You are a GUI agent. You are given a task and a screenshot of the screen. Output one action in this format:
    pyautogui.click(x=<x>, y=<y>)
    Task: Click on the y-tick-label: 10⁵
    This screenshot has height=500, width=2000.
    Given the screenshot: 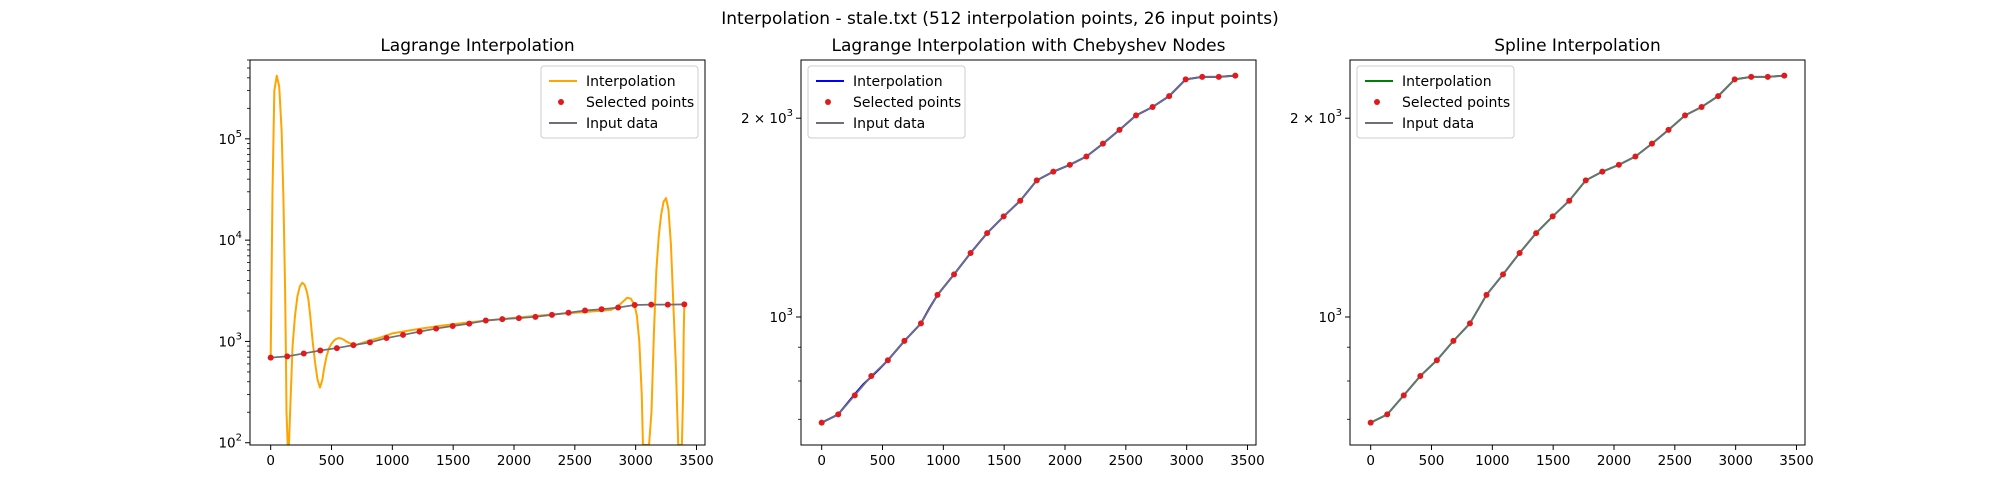 What is the action you would take?
    pyautogui.click(x=230, y=138)
    